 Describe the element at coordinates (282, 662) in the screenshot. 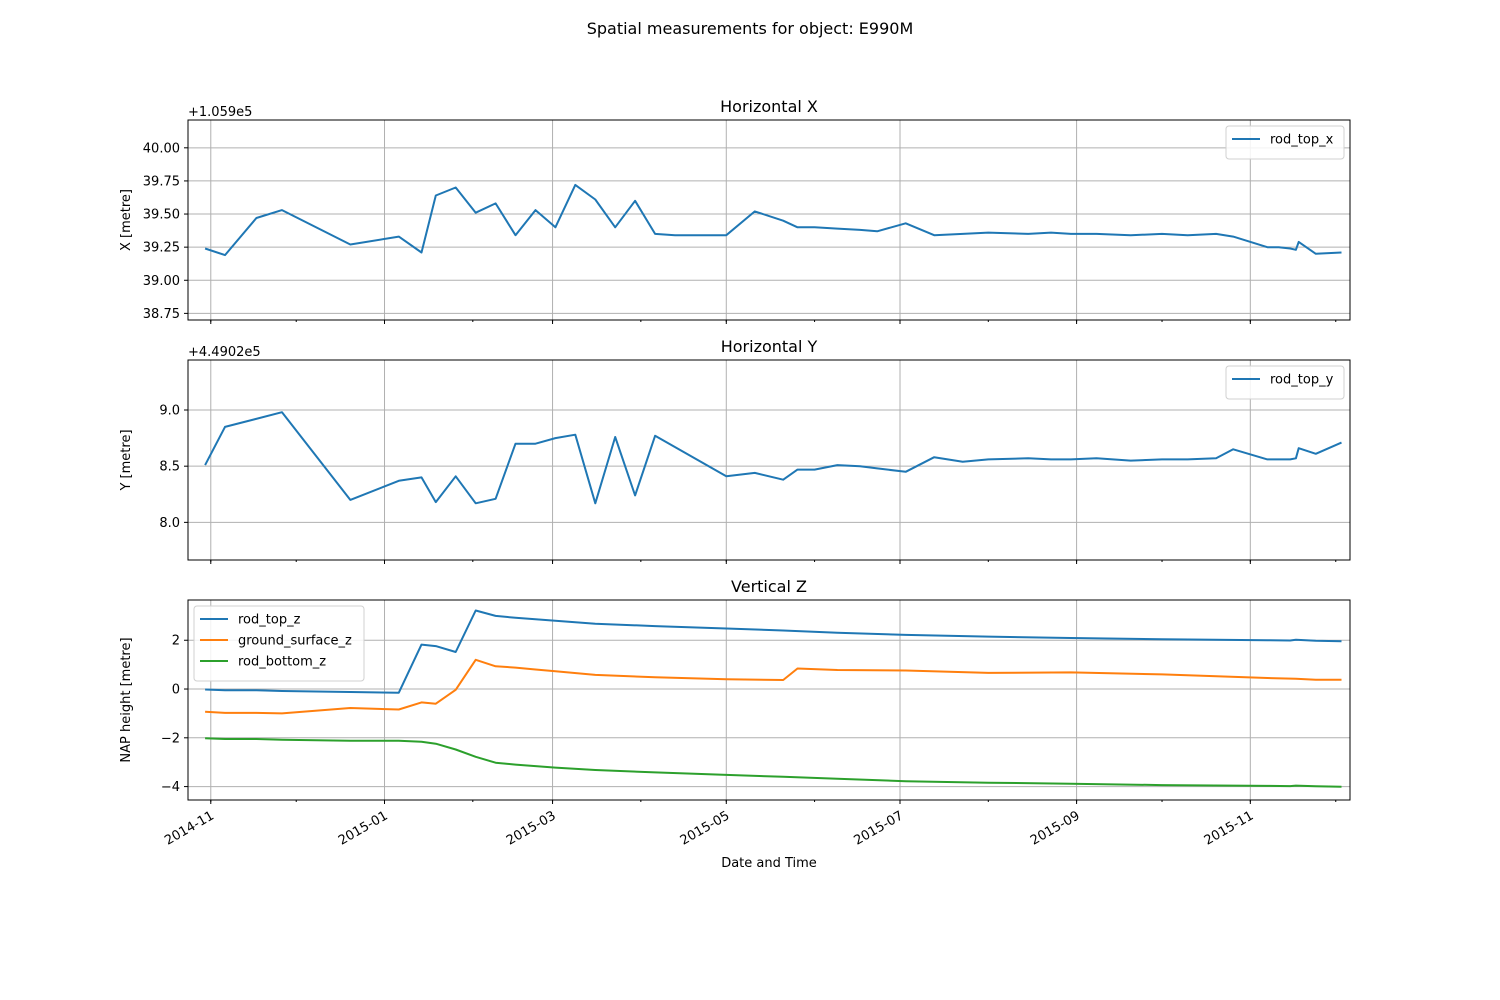

I see `legend-label-rod_bottom_z: rod_bottom_z` at that location.